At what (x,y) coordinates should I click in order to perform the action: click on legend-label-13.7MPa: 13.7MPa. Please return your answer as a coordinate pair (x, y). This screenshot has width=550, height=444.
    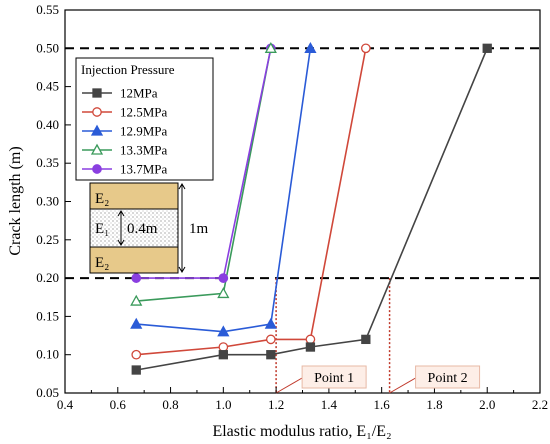
    Looking at the image, I should click on (144, 169).